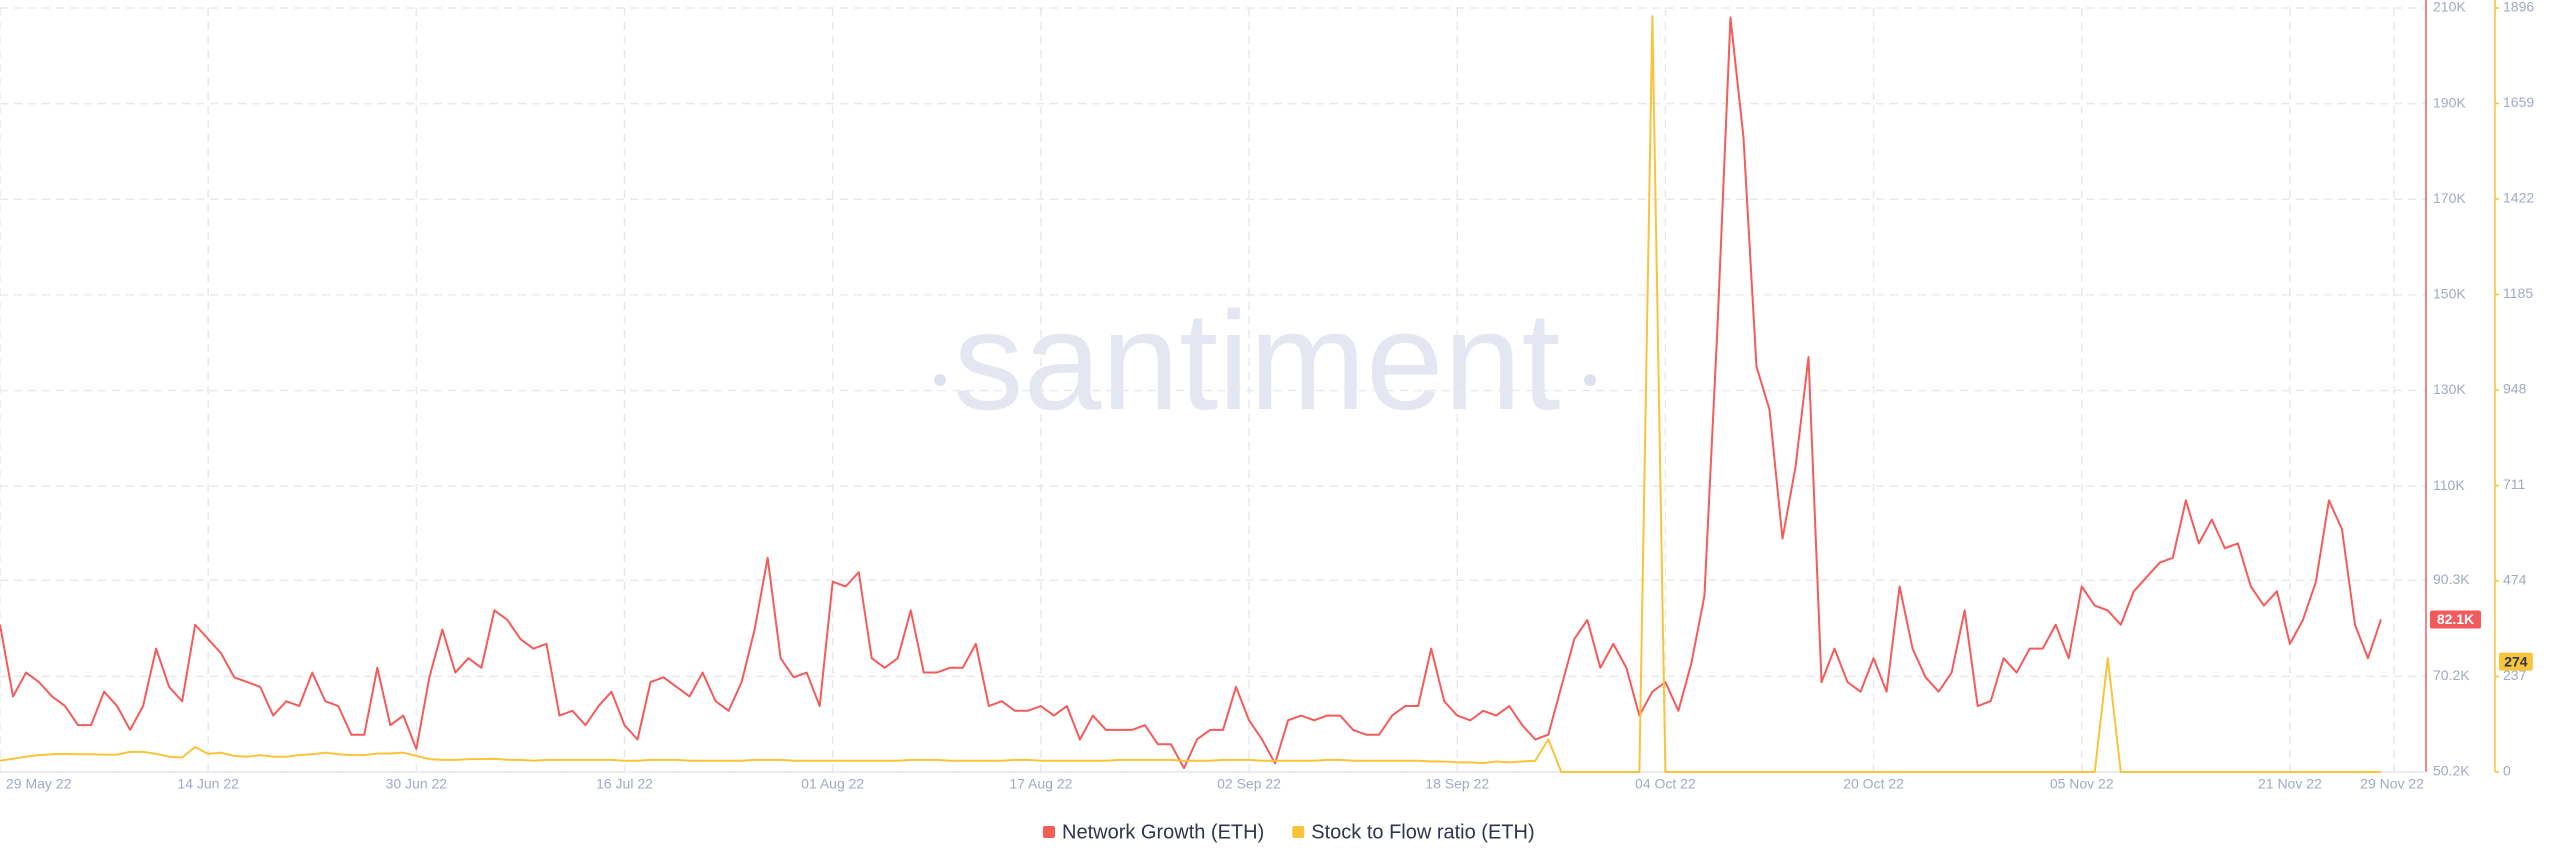  I want to click on y2-tick-label: 1659, so click(2518, 102).